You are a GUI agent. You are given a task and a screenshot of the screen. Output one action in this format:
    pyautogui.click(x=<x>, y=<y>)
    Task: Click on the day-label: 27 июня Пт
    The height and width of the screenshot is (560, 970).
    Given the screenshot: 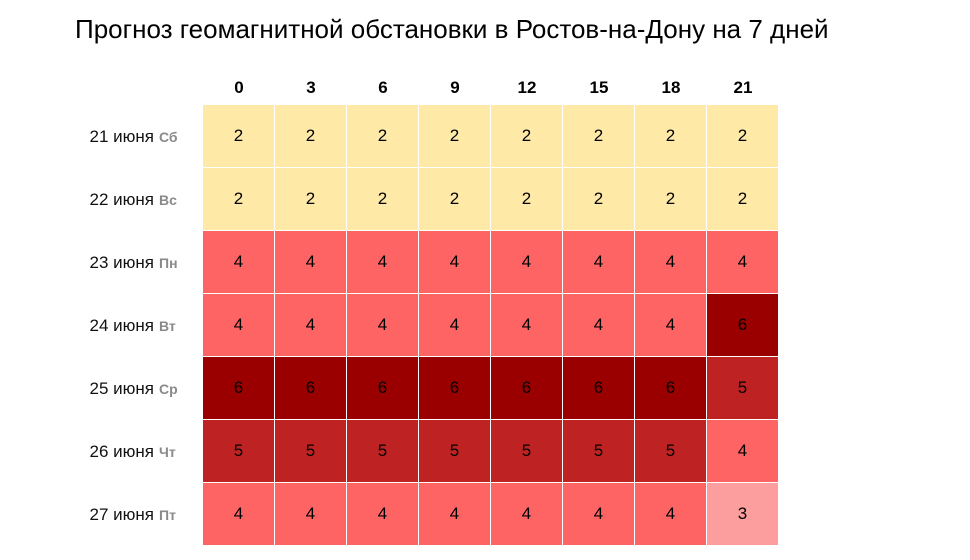 What is the action you would take?
    pyautogui.click(x=92, y=514)
    